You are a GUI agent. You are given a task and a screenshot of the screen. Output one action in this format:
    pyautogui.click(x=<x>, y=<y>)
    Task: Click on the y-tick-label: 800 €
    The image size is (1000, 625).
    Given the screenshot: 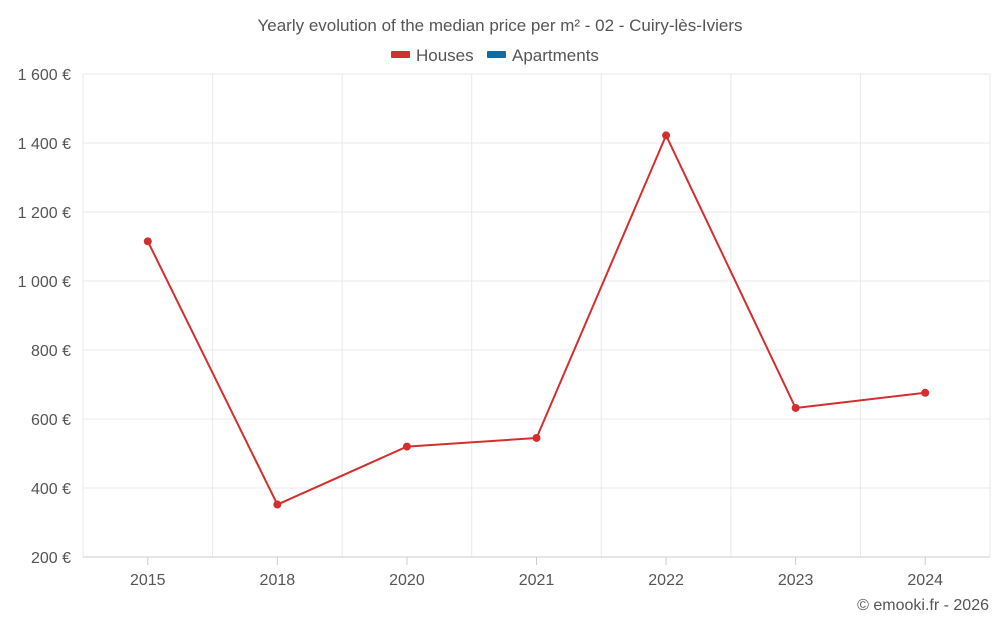 What is the action you would take?
    pyautogui.click(x=51, y=351)
    